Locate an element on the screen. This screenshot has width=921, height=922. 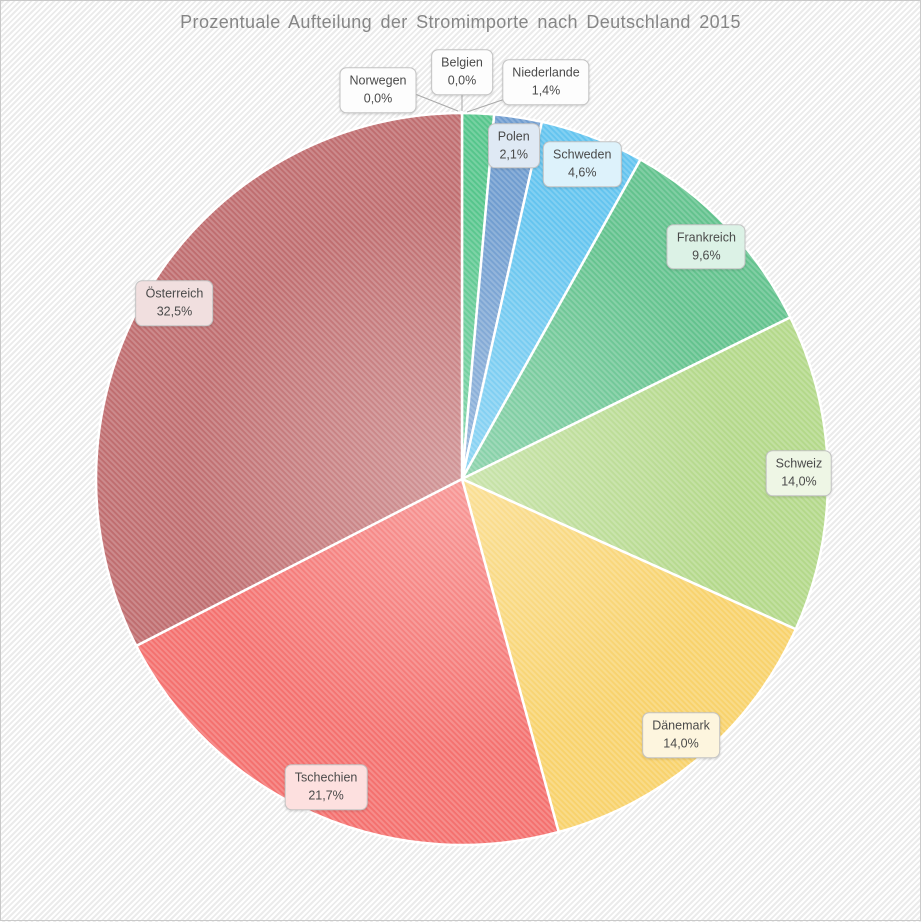
slice-label-niederlande: Niederlande 1,4% is located at coordinates (546, 82).